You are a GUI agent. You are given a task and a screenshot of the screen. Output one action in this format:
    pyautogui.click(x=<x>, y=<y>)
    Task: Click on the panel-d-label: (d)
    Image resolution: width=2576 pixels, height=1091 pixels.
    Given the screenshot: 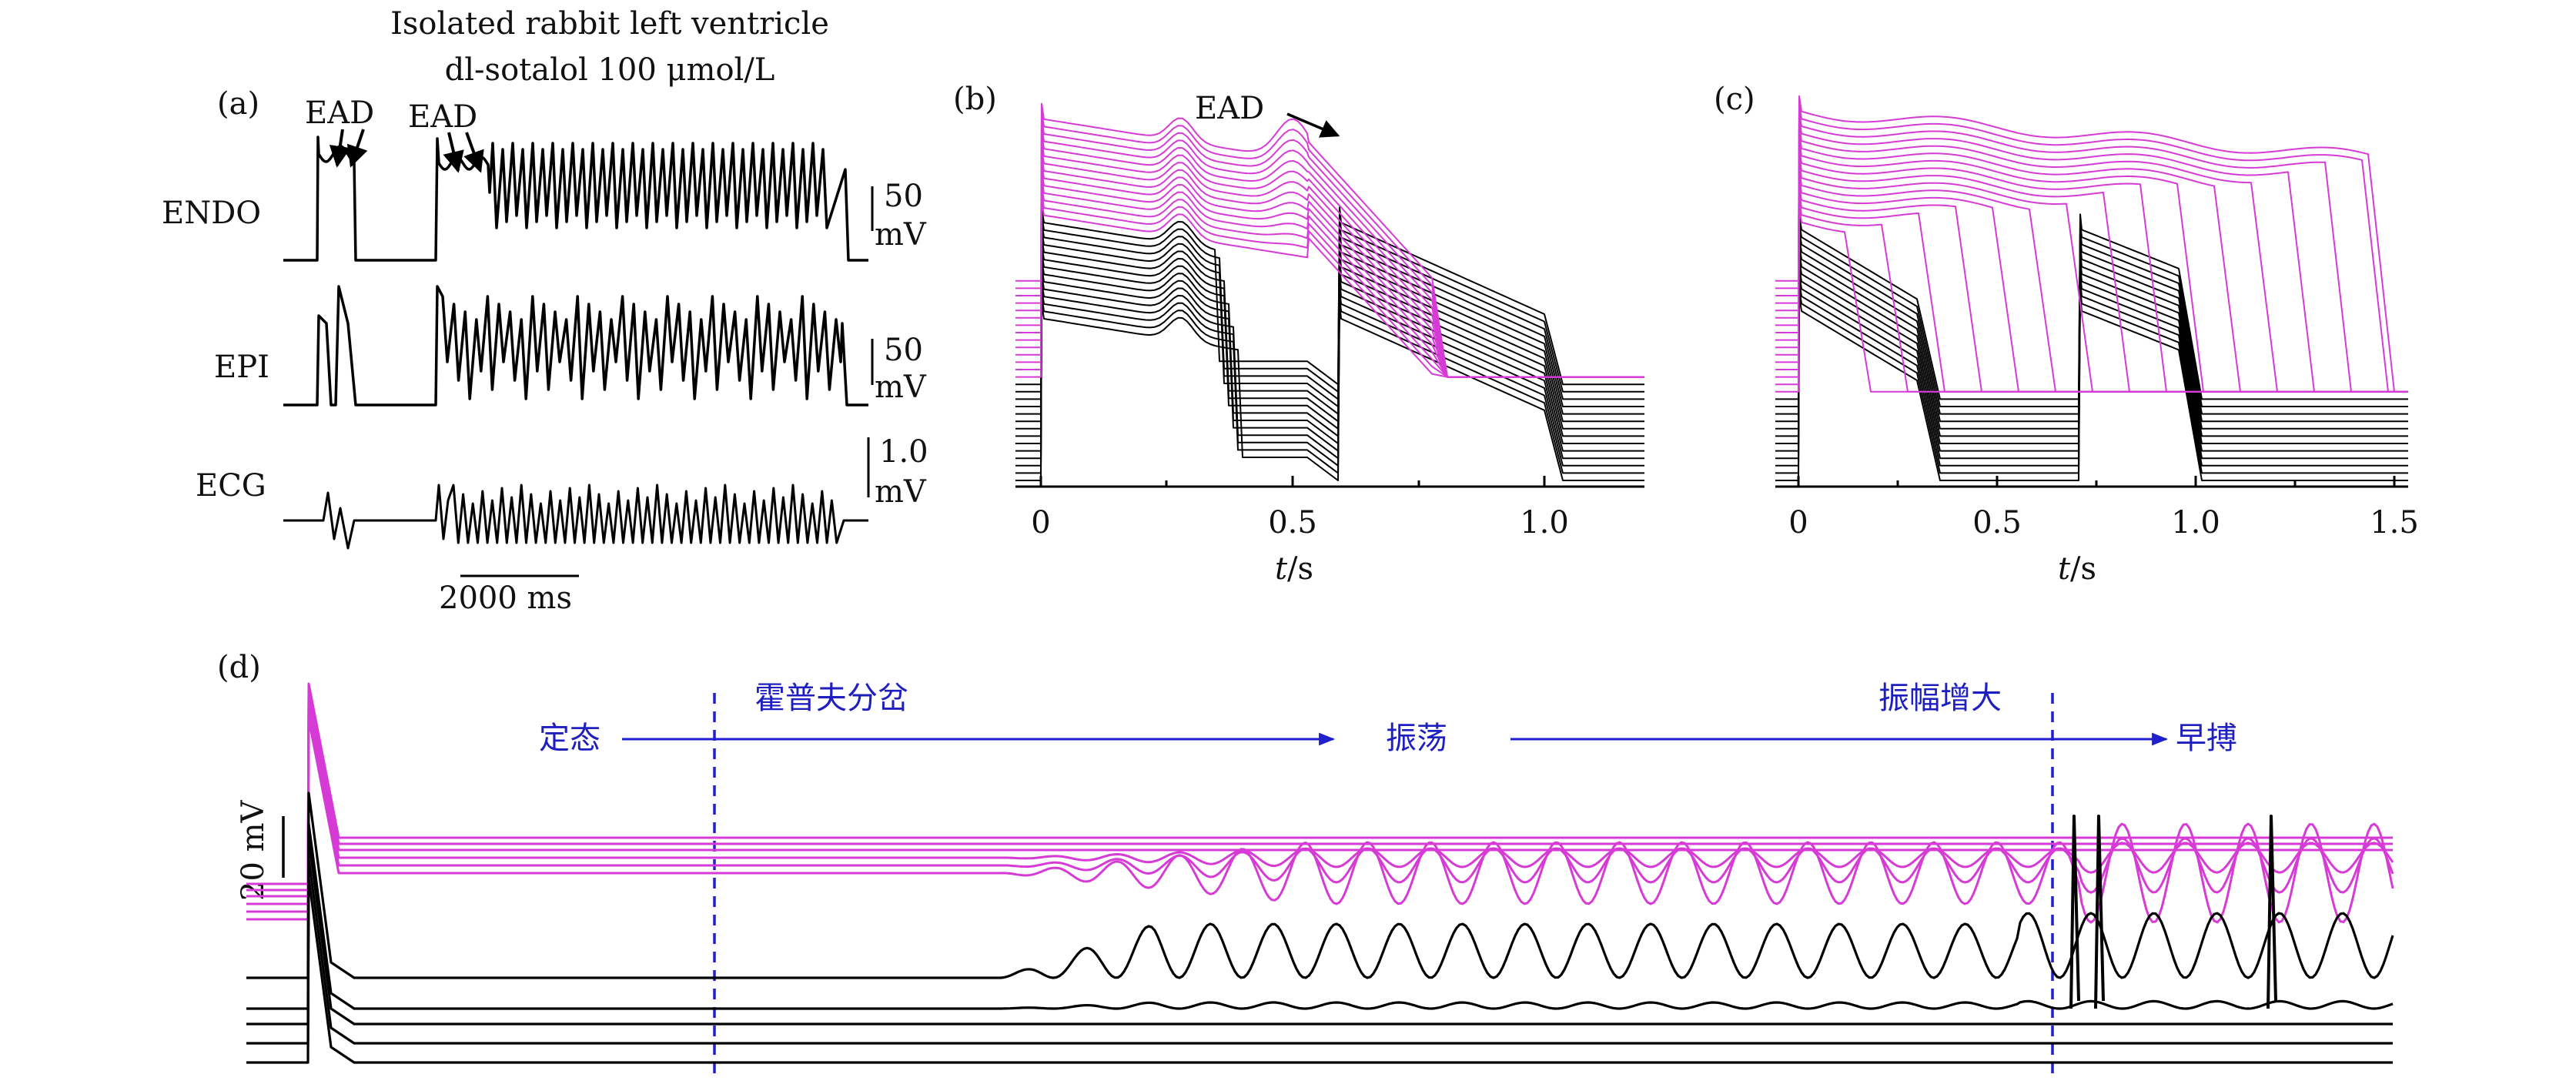 What is the action you would take?
    pyautogui.click(x=239, y=667)
    